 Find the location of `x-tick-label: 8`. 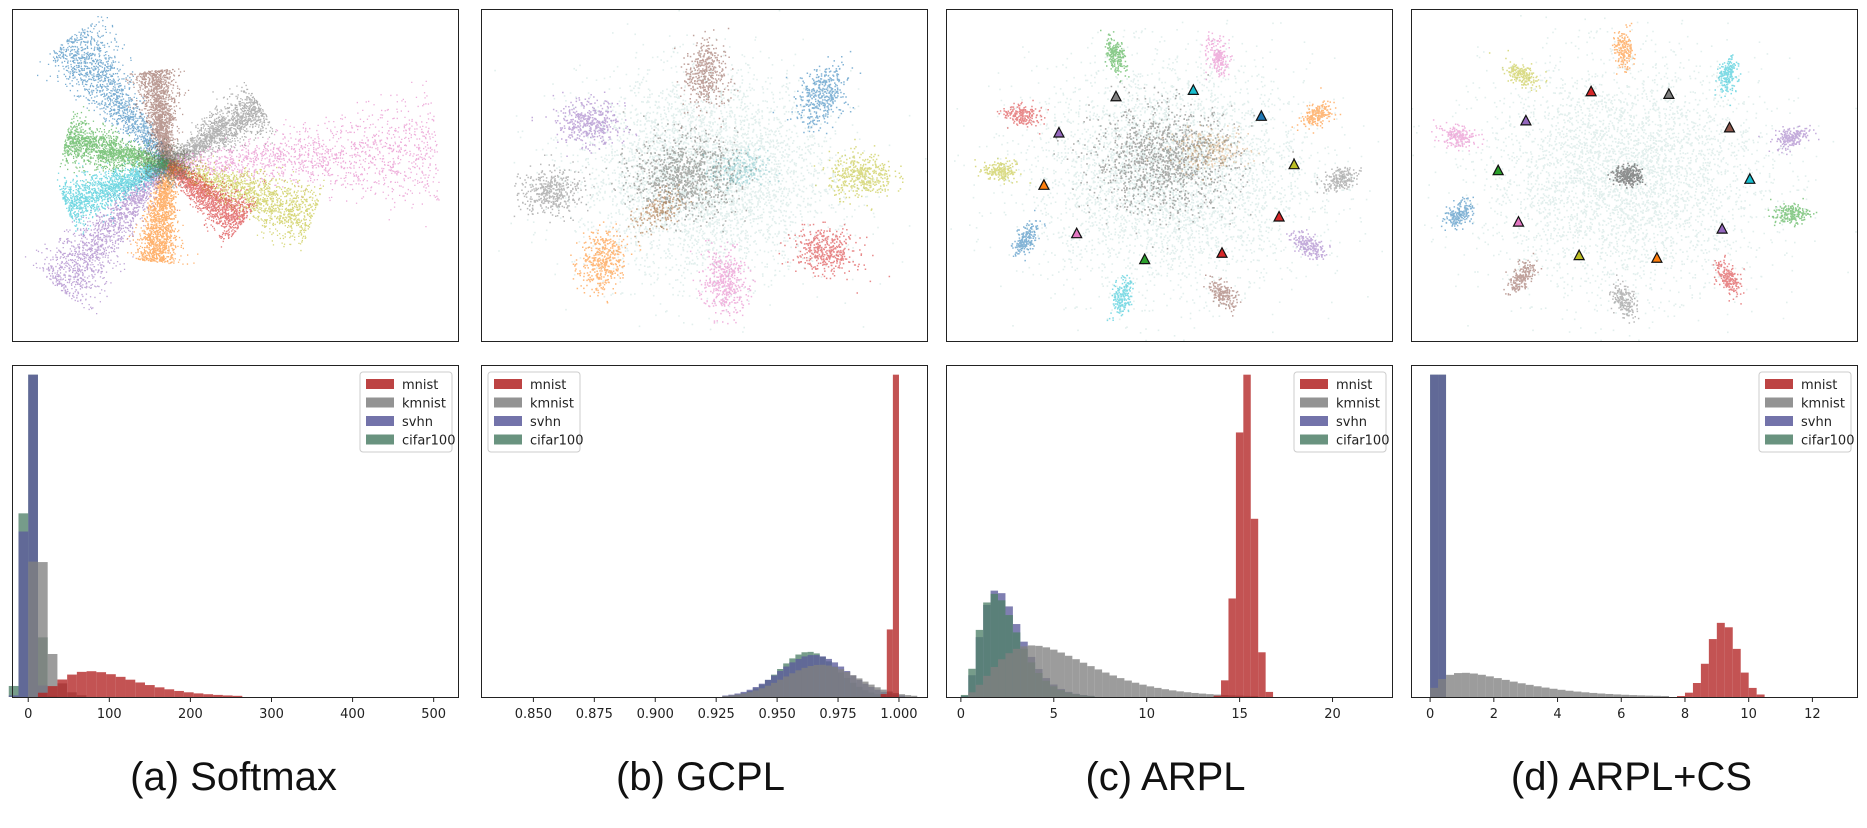

x-tick-label: 8 is located at coordinates (1685, 714).